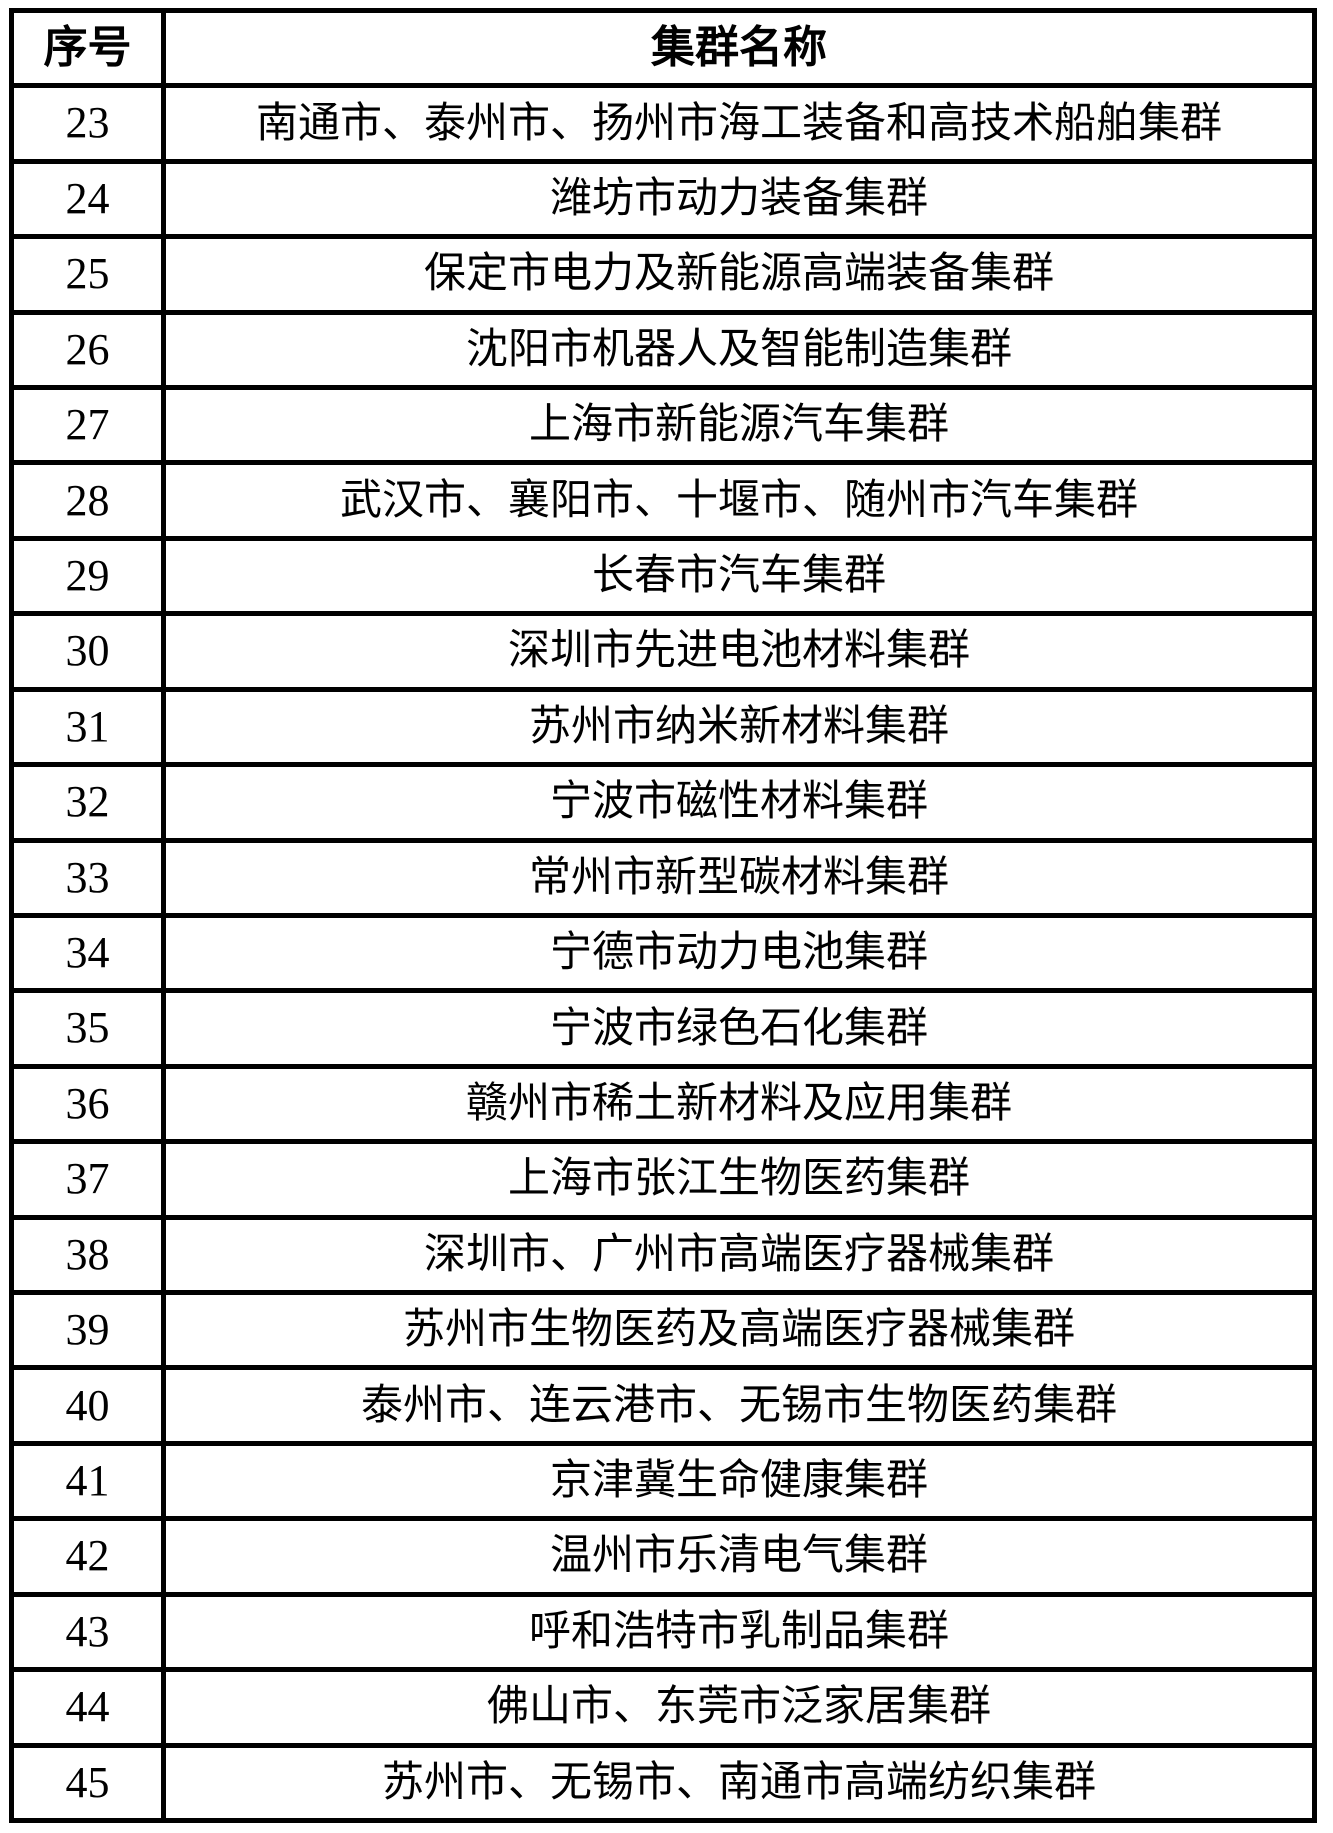  Describe the element at coordinates (90, 1106) in the screenshot. I see `row-serial-number: 36` at that location.